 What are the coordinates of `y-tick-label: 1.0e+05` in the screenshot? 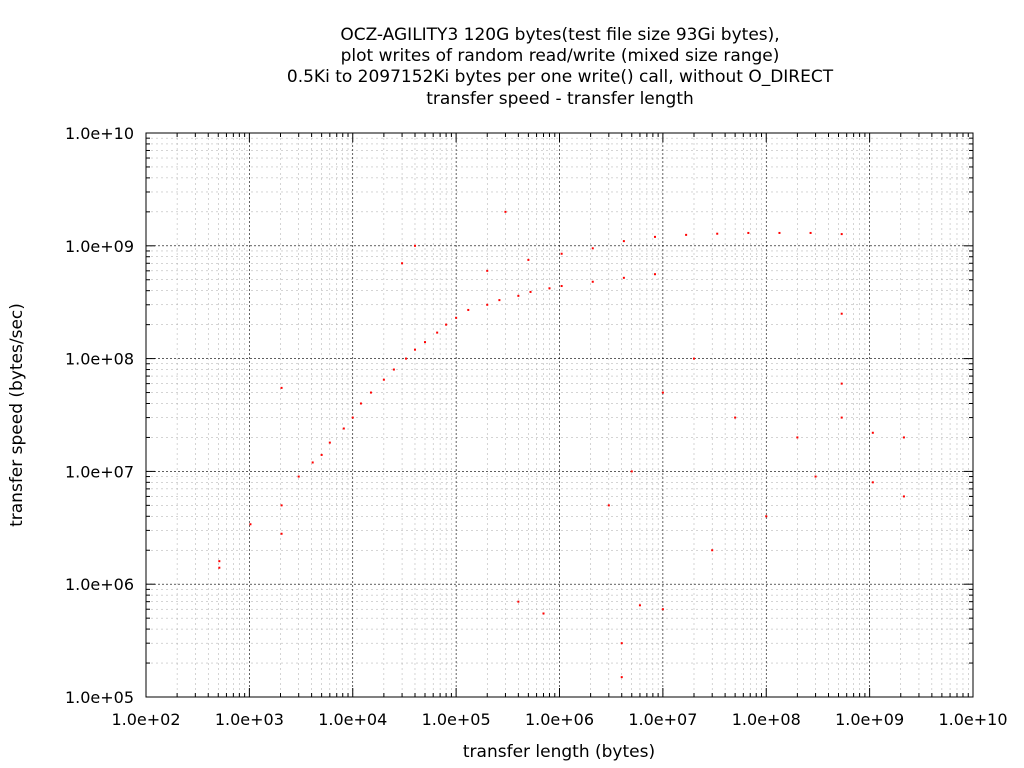 It's located at (99, 697).